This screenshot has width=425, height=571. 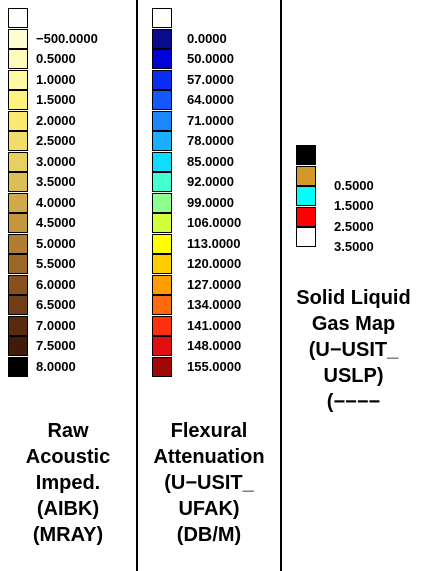 What do you see at coordinates (353, 298) in the screenshot?
I see `legend-title-line: Solid Liquid` at bounding box center [353, 298].